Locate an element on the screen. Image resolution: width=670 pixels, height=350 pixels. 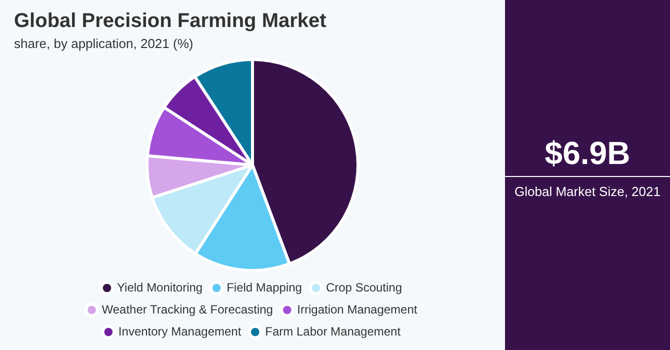
legend-label: Yield Monitoring is located at coordinates (159, 287).